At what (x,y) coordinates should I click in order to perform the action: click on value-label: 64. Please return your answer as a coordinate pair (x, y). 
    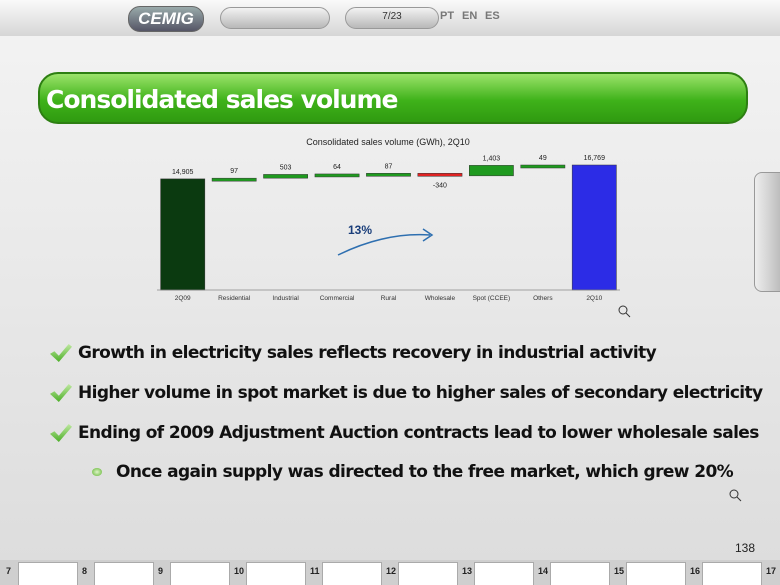
    Looking at the image, I should click on (337, 167).